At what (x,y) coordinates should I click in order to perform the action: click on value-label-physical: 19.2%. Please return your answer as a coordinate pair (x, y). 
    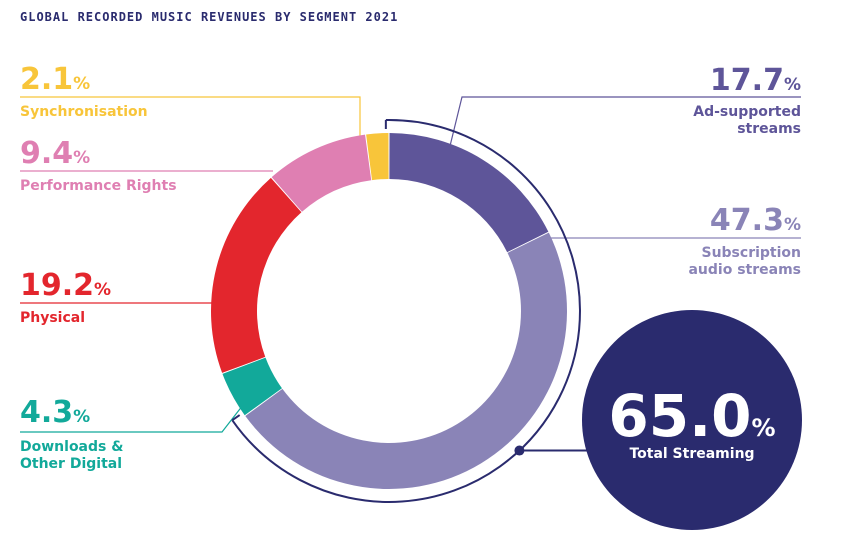
    Looking at the image, I should click on (65, 285).